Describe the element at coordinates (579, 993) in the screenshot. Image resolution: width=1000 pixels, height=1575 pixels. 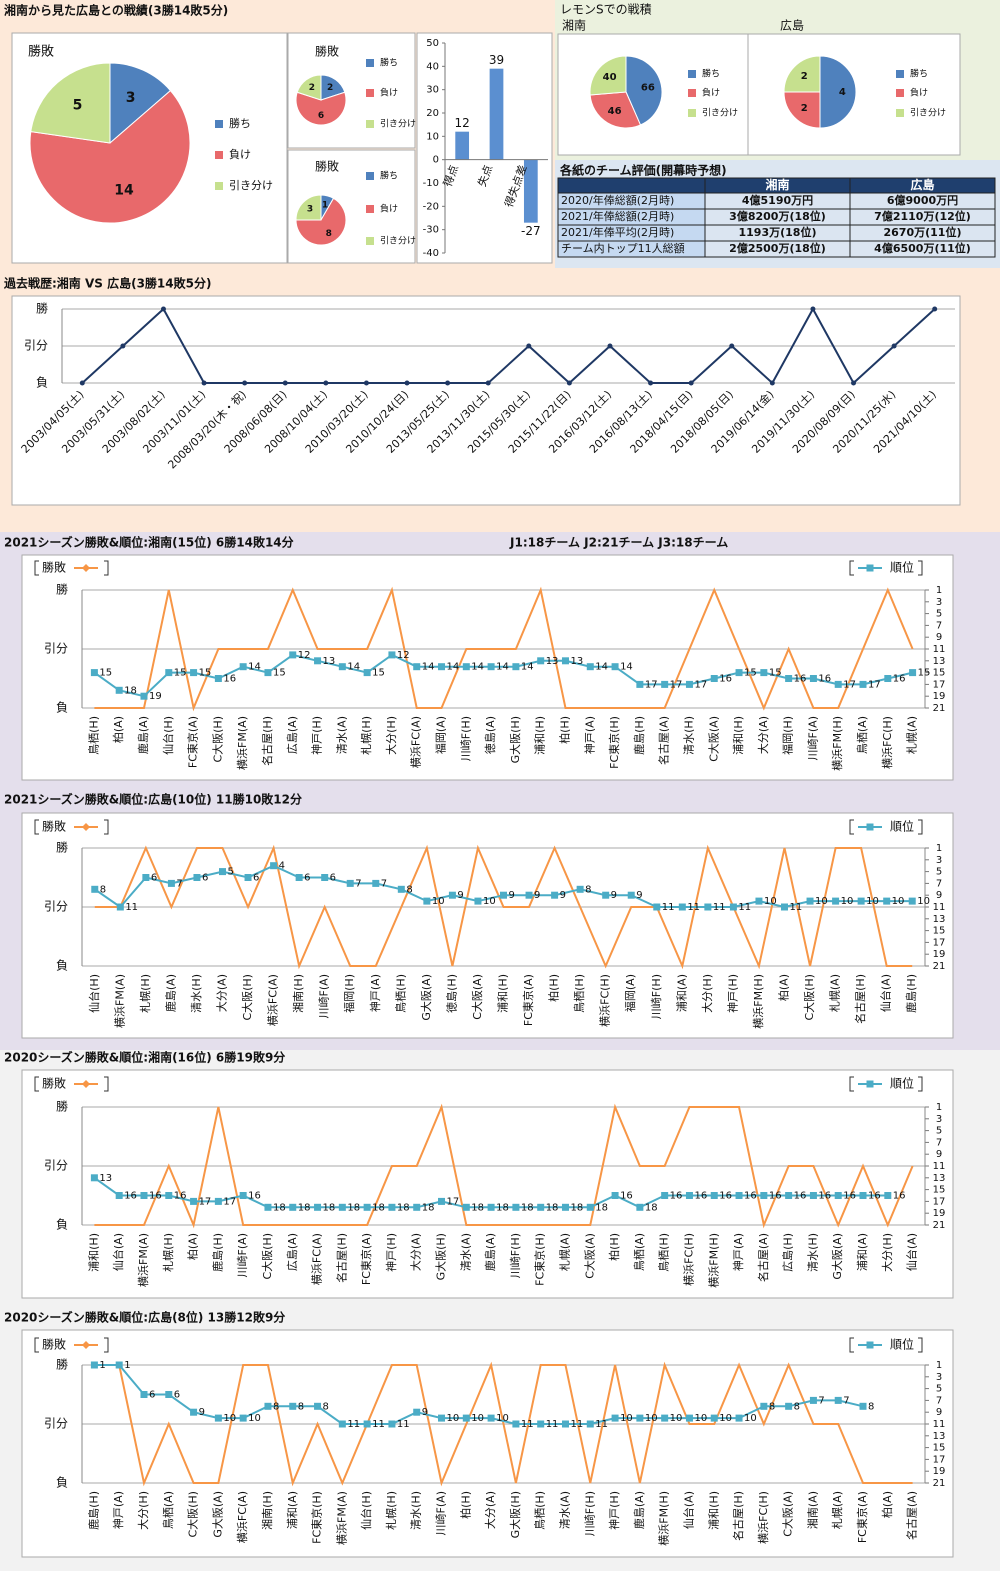
I see `x-tick-label: 鳥栖(H)` at that location.